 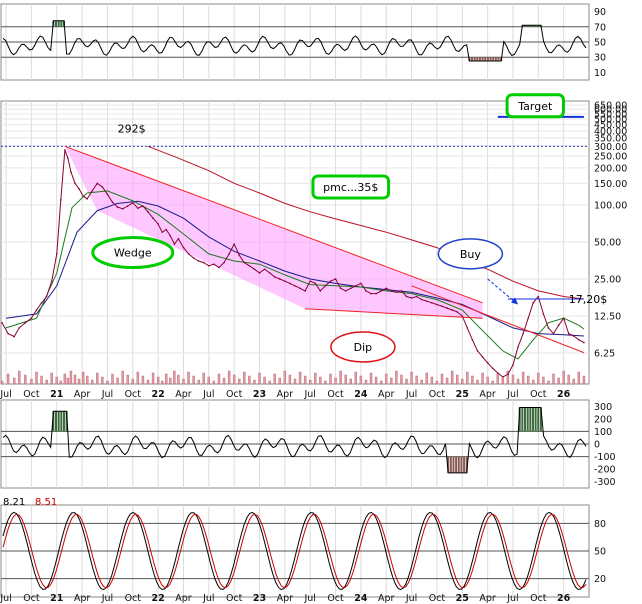 What do you see at coordinates (394, 313) in the screenshot?
I see `wedge-lower-line` at bounding box center [394, 313].